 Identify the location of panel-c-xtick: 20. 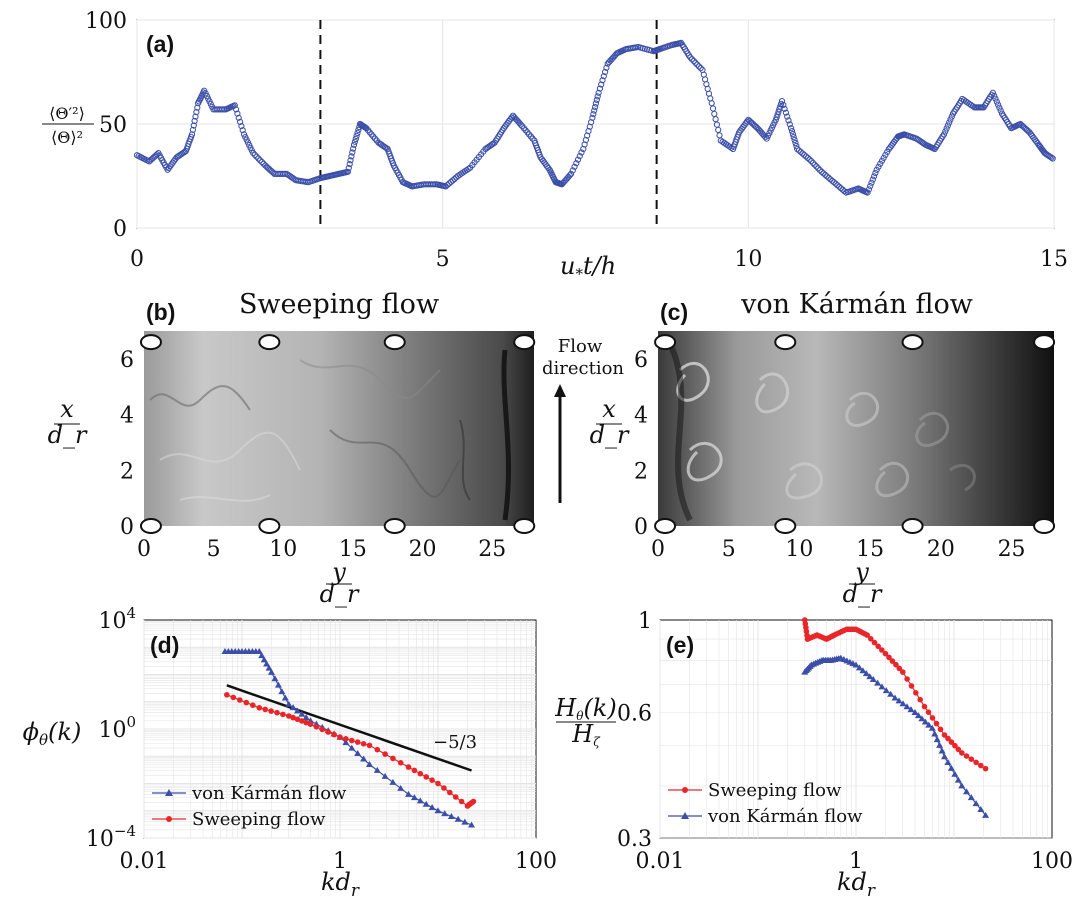
(941, 549).